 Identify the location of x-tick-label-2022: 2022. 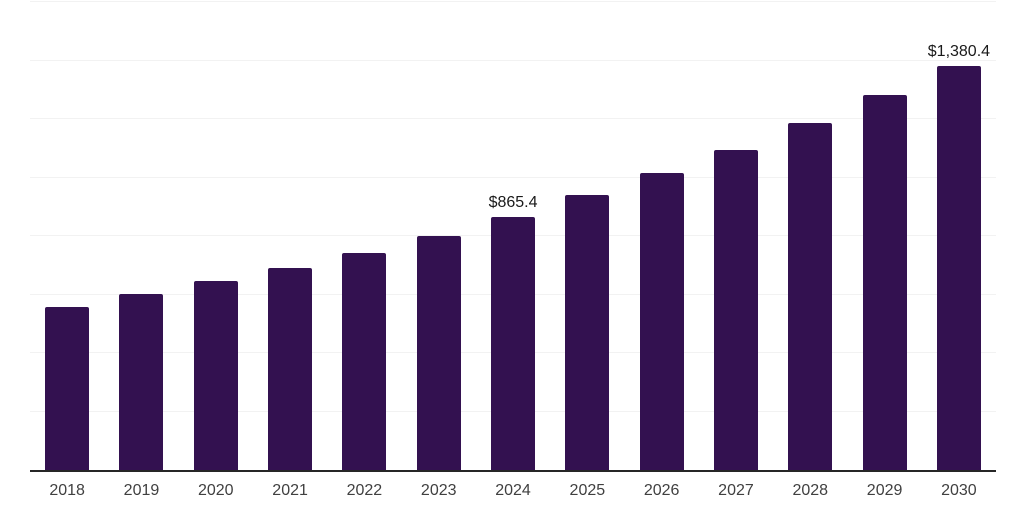
(364, 490).